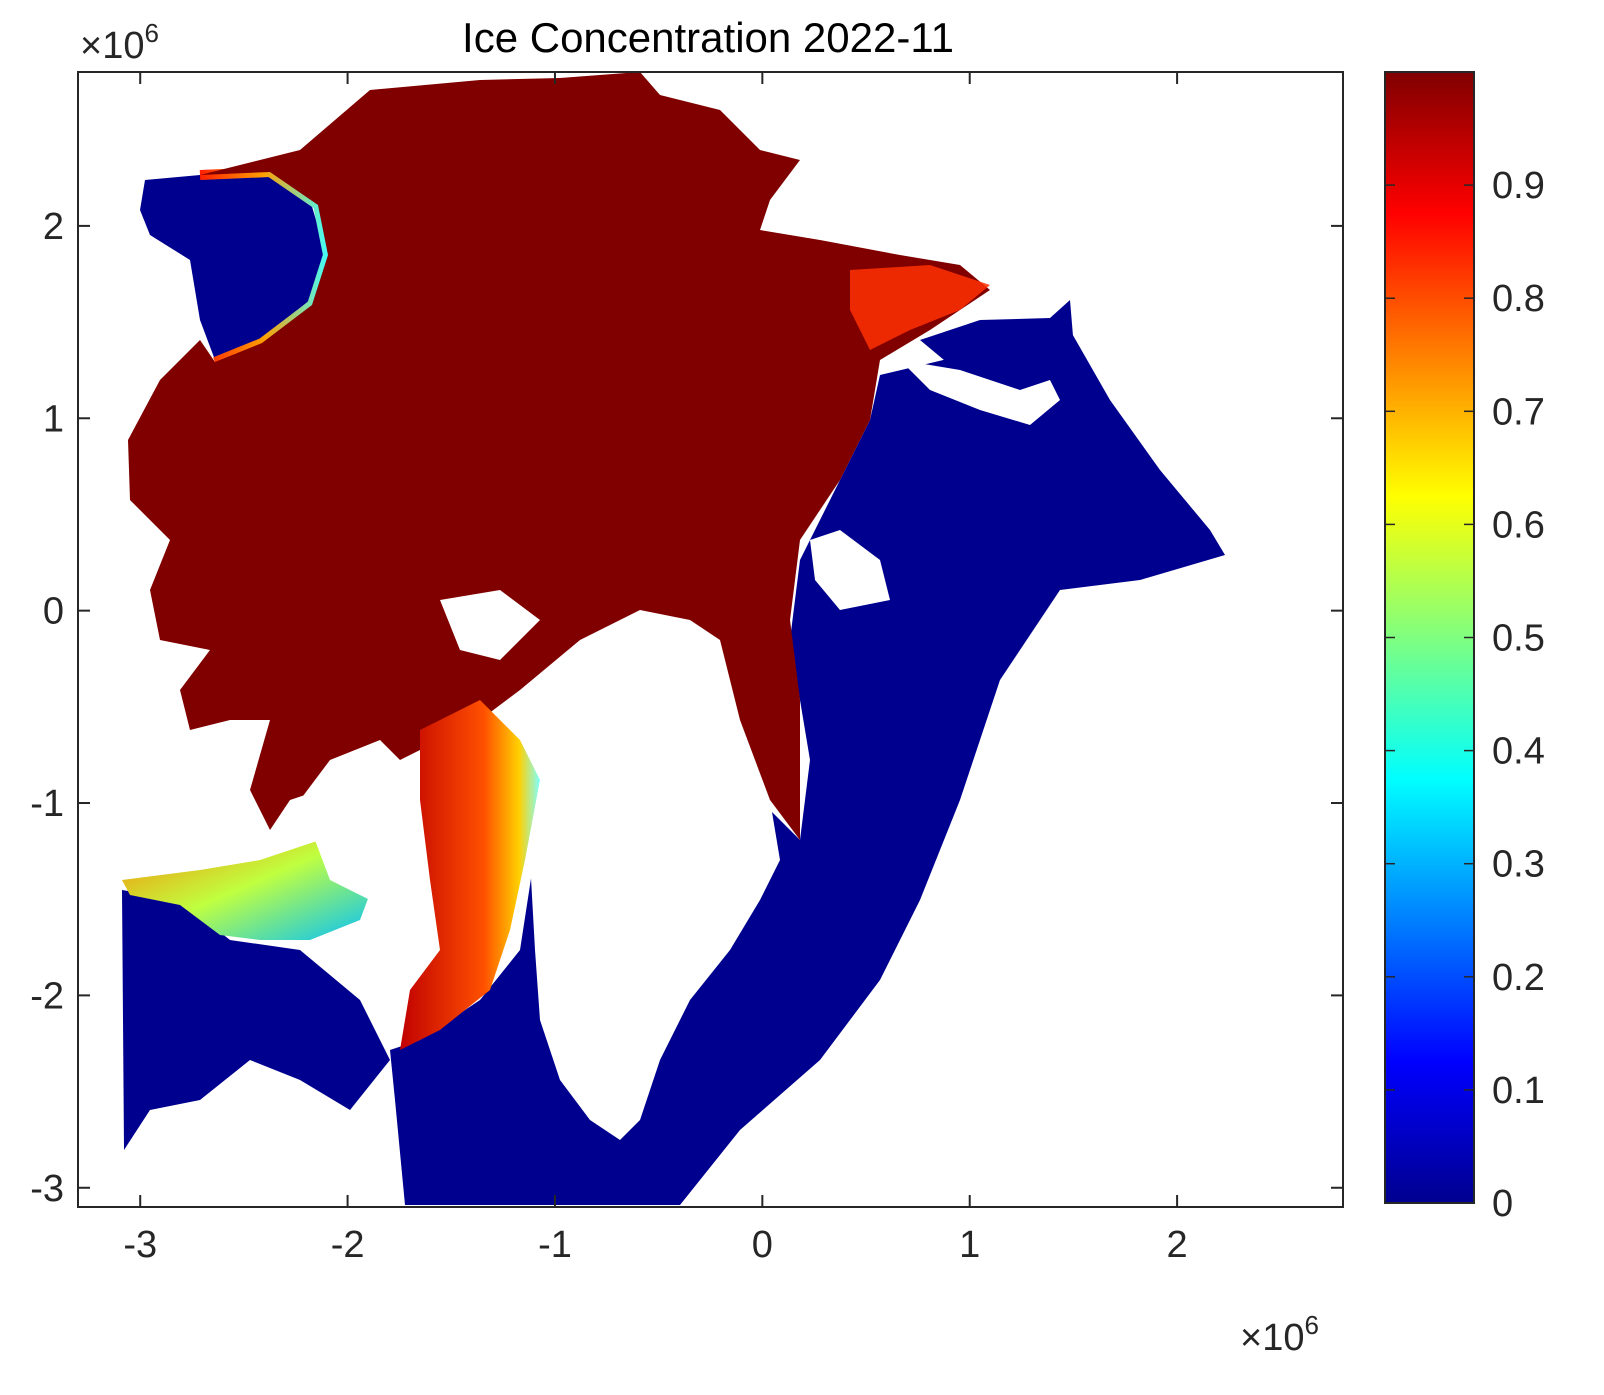 The width and height of the screenshot is (1604, 1395). I want to click on greenland-land, so click(650, 875).